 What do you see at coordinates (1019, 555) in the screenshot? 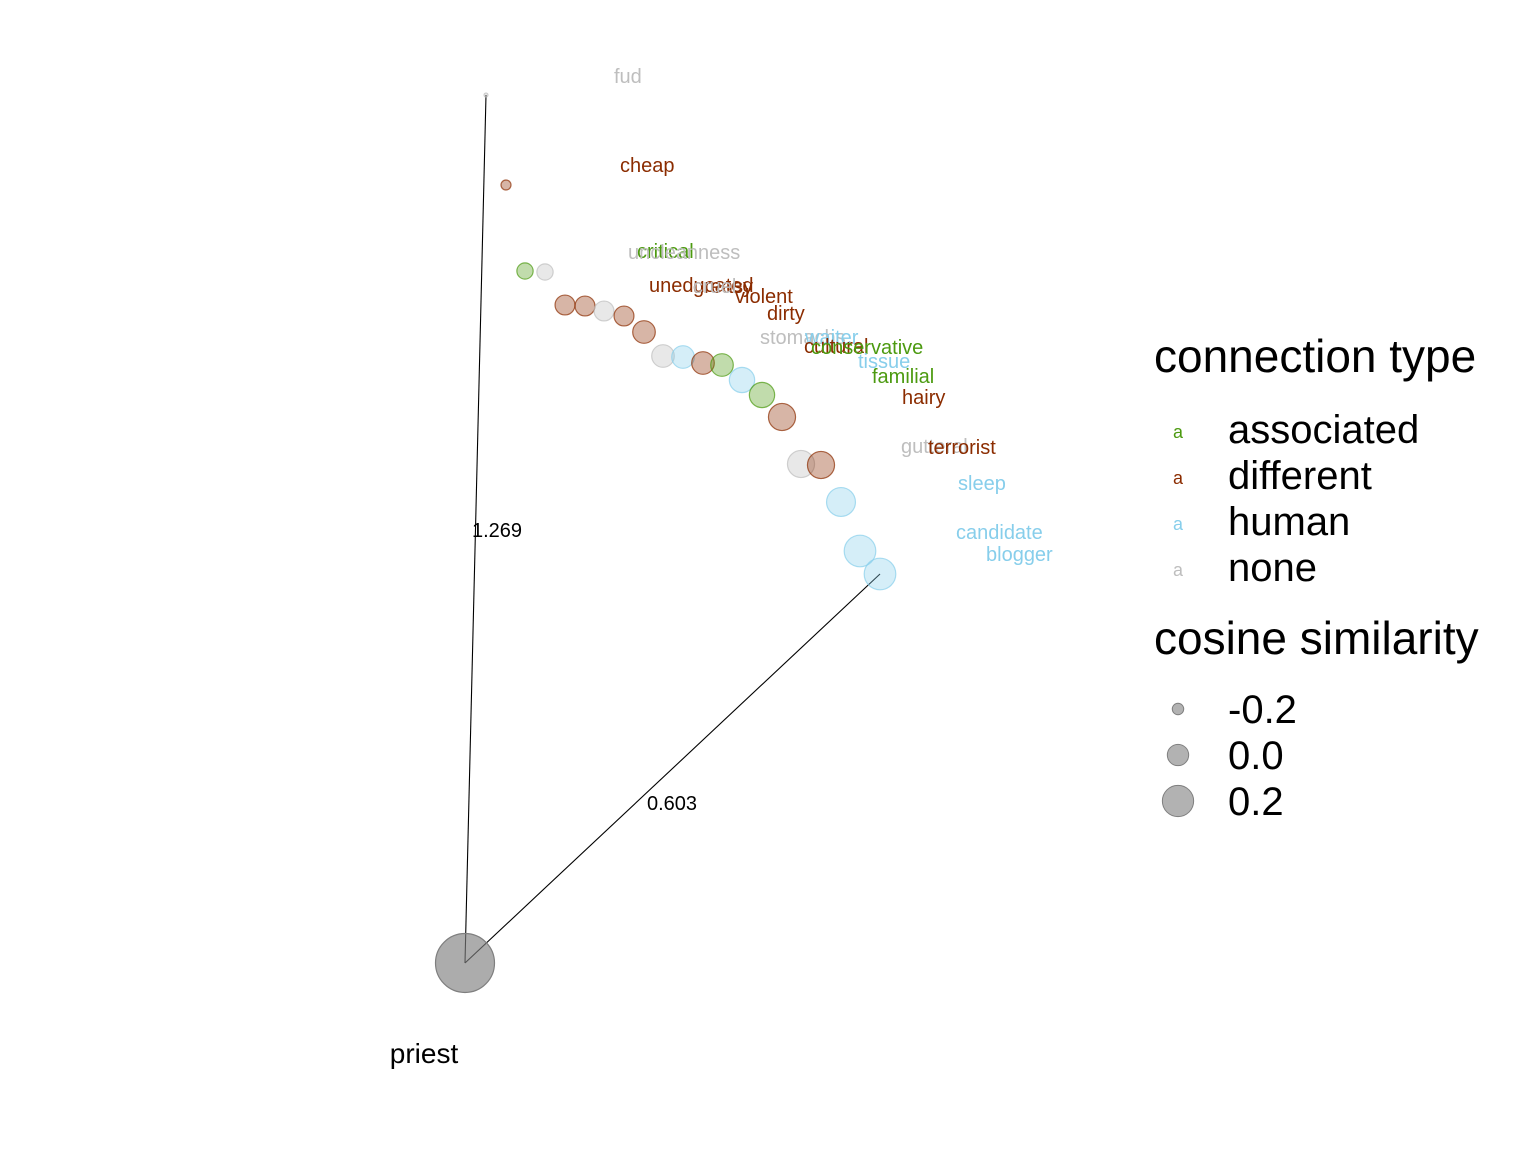
I see `word-label-blogger: blogger` at bounding box center [1019, 555].